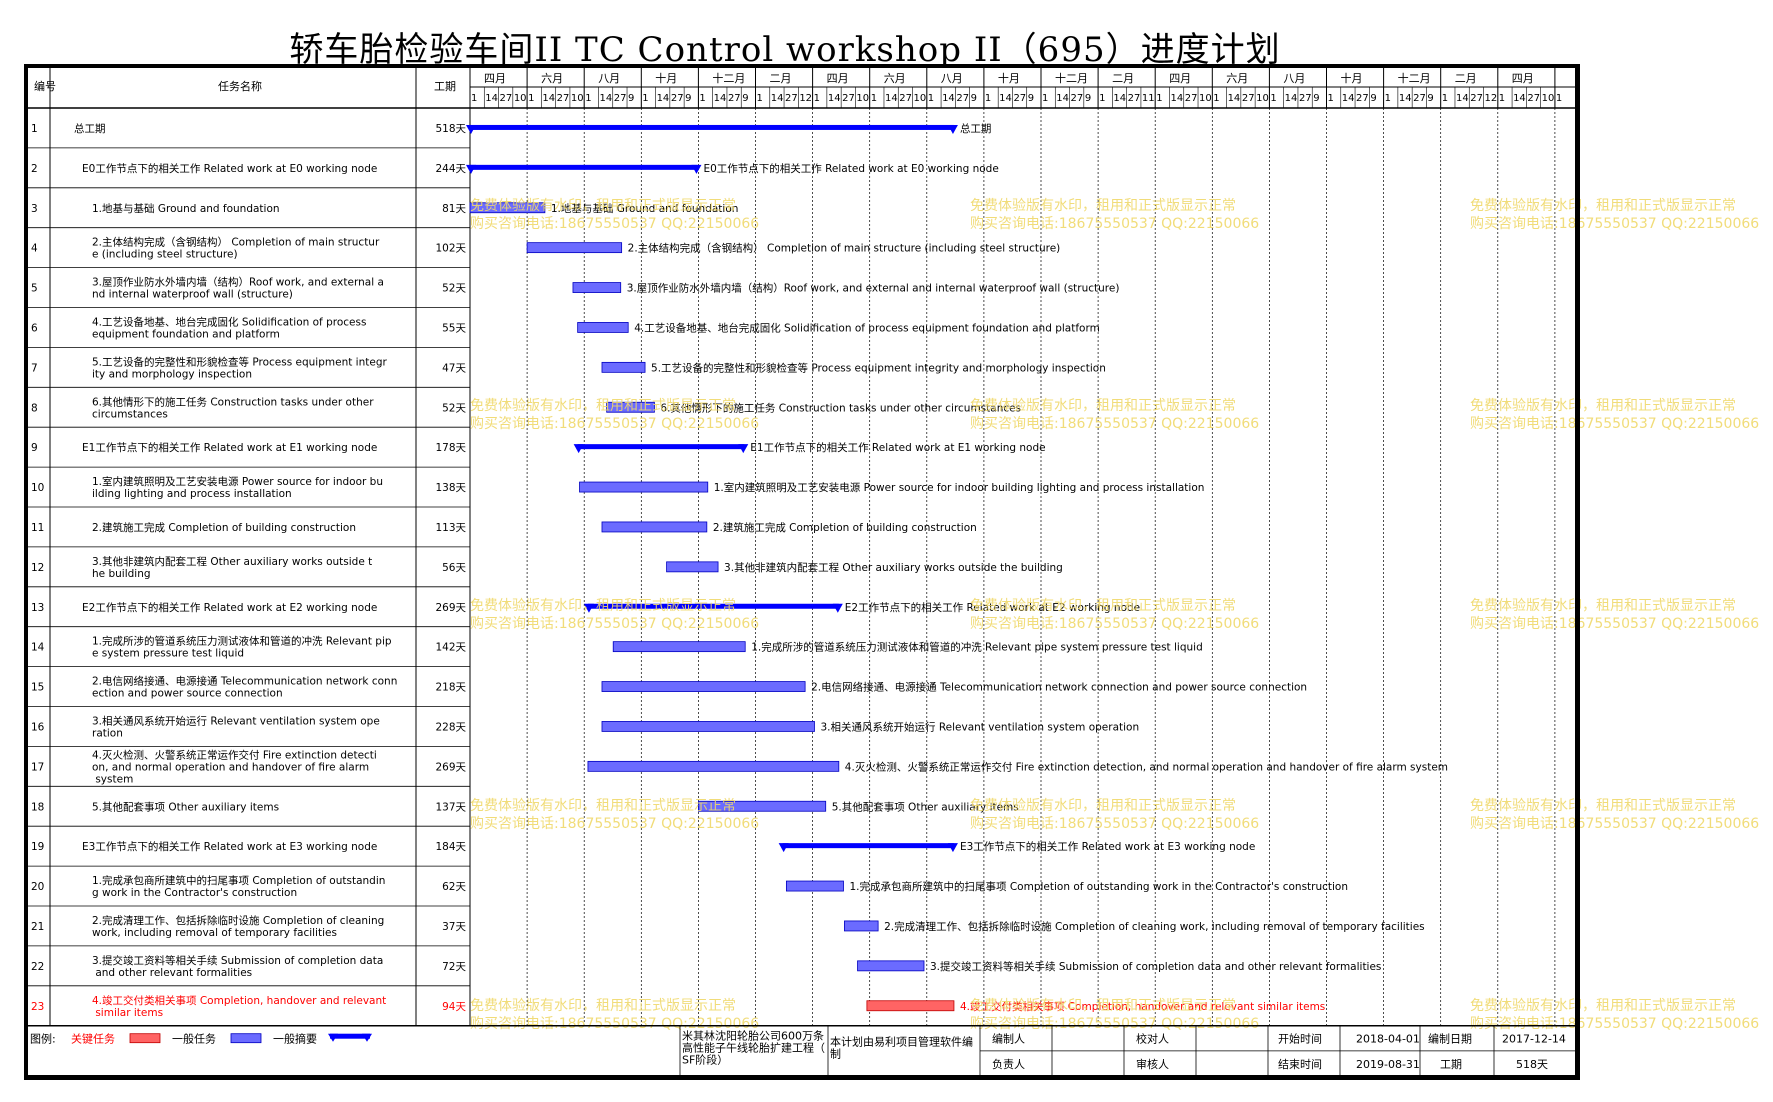 This screenshot has height=1102, width=1773. What do you see at coordinates (1451, 1064) in the screenshot?
I see `footer-duration-label: 工期` at bounding box center [1451, 1064].